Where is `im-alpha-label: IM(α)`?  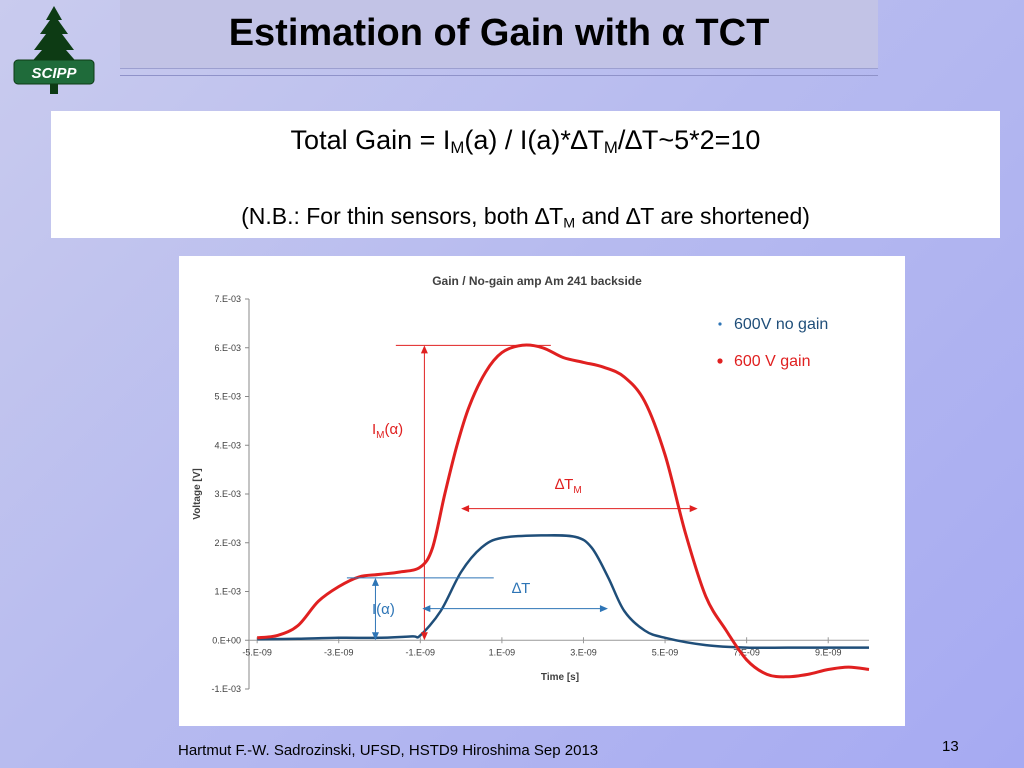 im-alpha-label: IM(α) is located at coordinates (387, 431).